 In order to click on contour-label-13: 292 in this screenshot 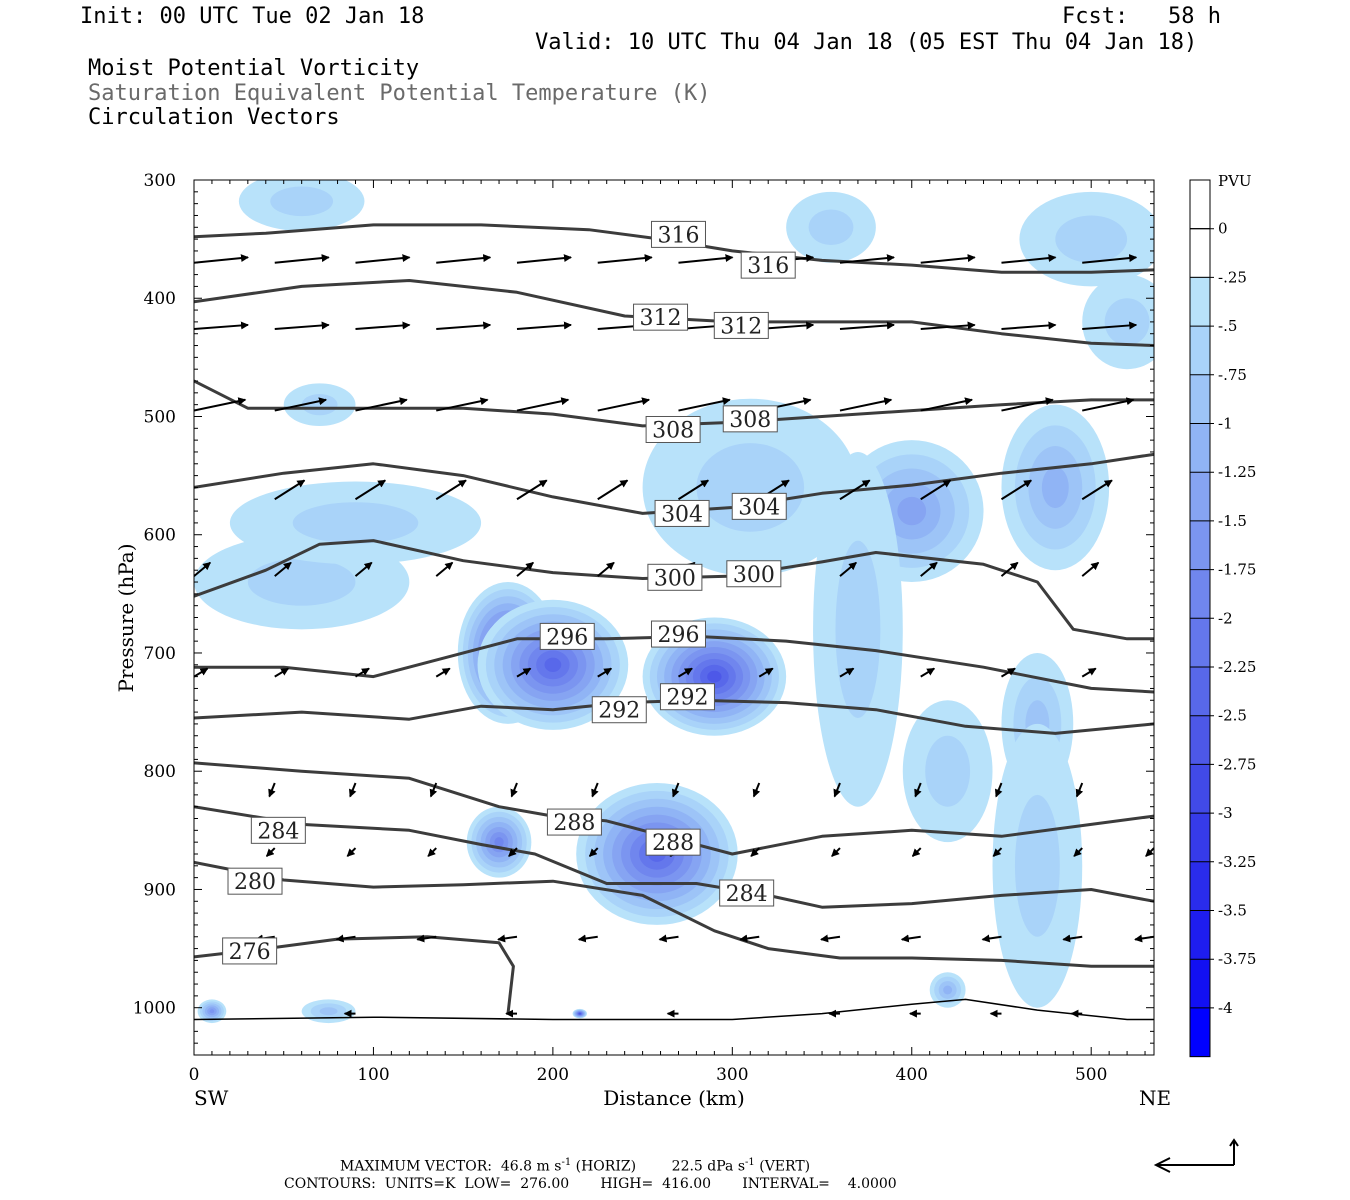, I will do `click(687, 698)`.